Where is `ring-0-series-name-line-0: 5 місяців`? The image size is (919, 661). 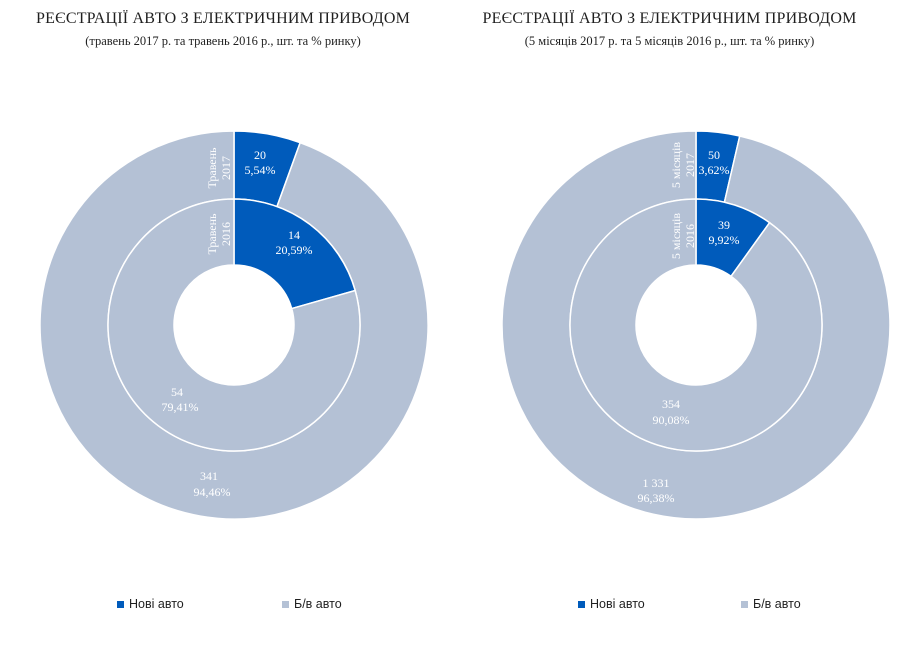 ring-0-series-name-line-0: 5 місяців is located at coordinates (676, 165).